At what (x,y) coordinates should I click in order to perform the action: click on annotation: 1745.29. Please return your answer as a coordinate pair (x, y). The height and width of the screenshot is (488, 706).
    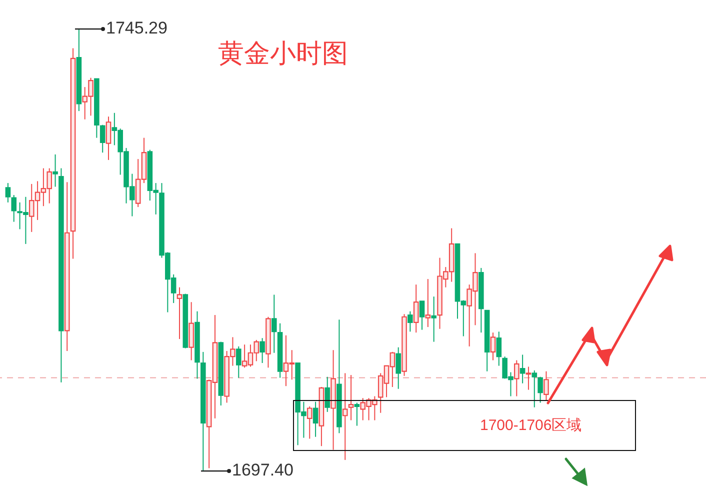
    Looking at the image, I should click on (137, 28).